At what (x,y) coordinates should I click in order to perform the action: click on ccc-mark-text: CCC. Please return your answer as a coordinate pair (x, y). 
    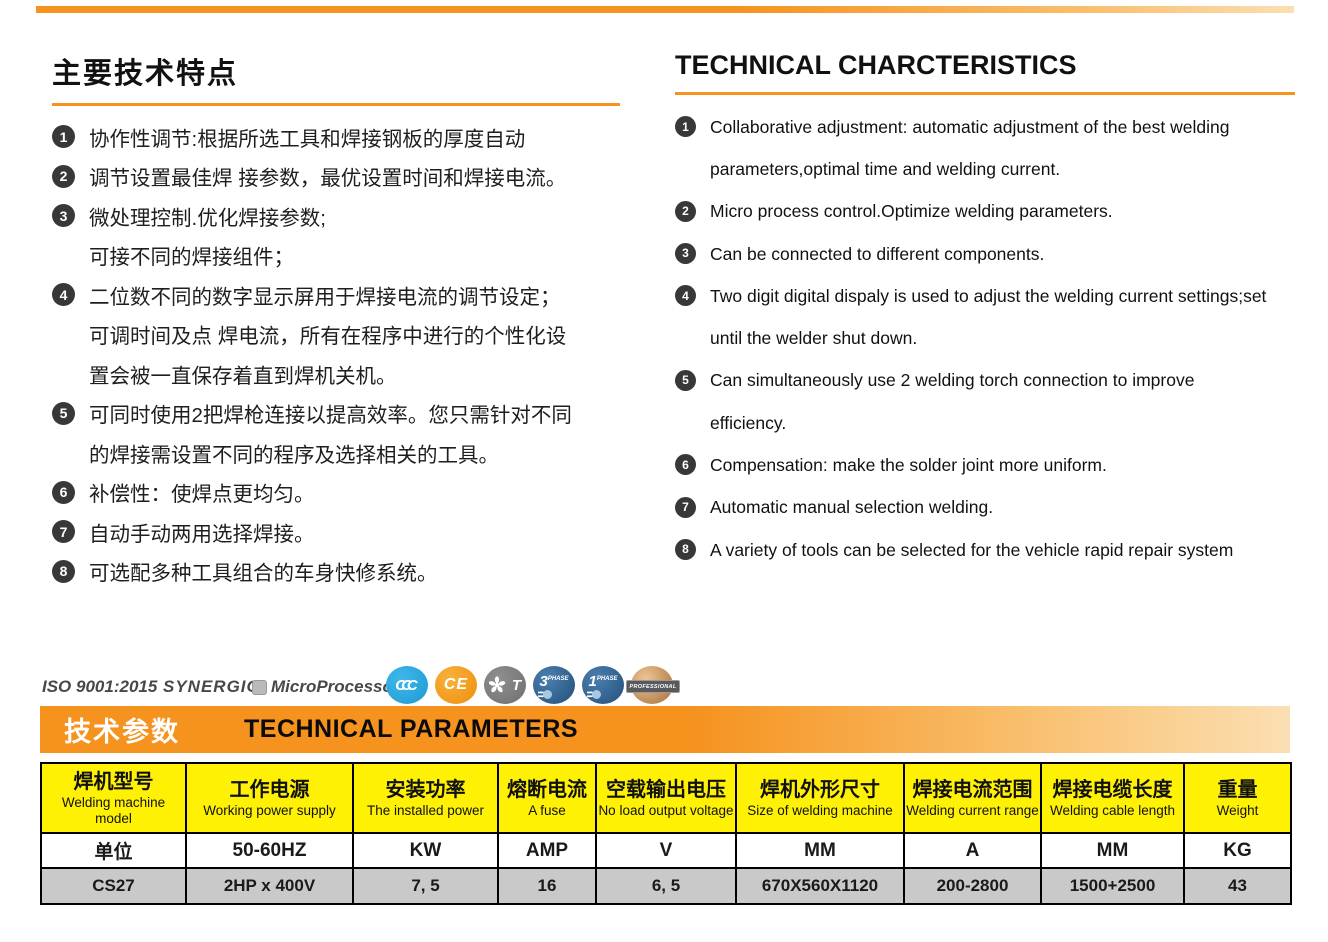
    Looking at the image, I should click on (406, 685).